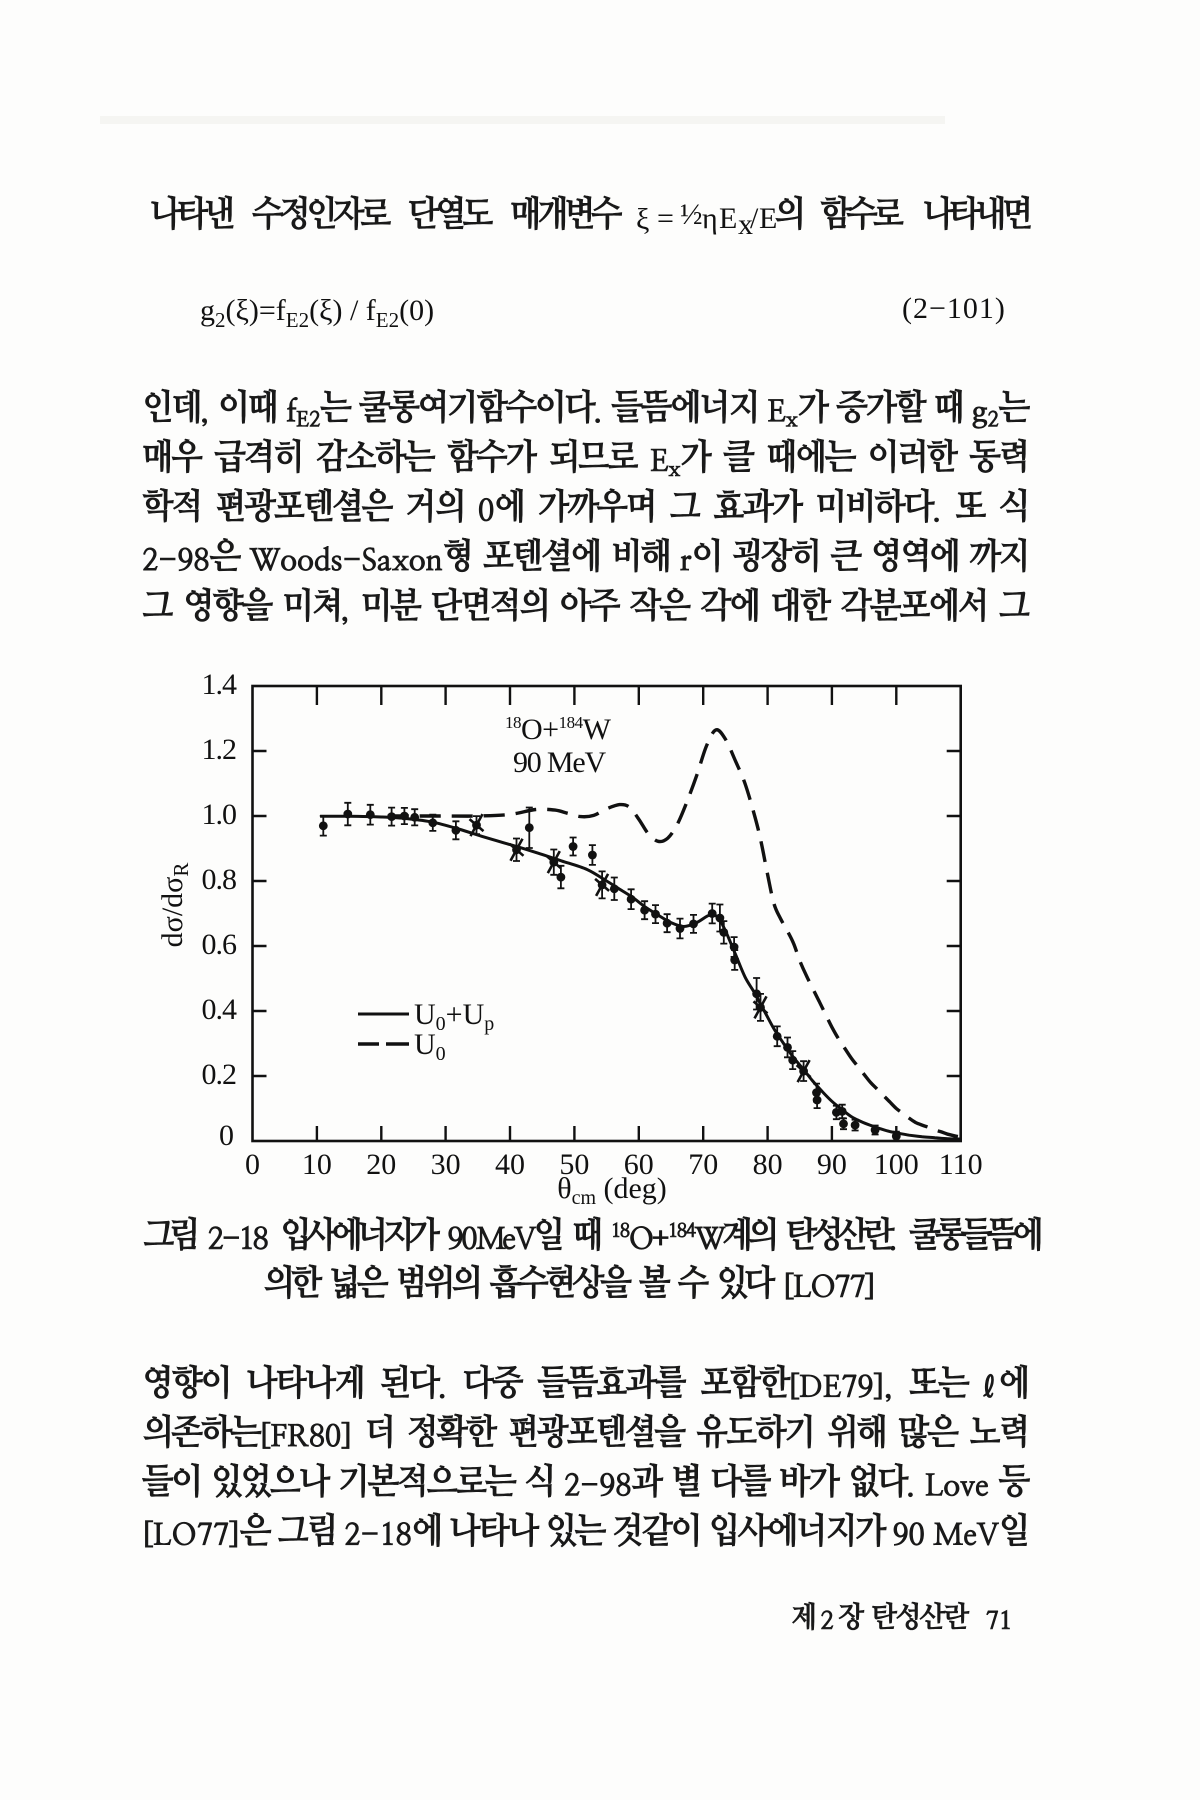 This screenshot has width=1200, height=1800. I want to click on svg-text: 0.6, so click(220, 944).